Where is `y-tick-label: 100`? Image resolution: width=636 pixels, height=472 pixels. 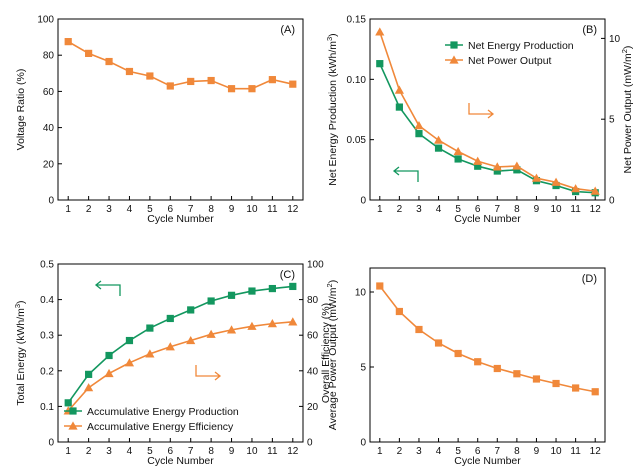 y-tick-label: 100 is located at coordinates (45, 20).